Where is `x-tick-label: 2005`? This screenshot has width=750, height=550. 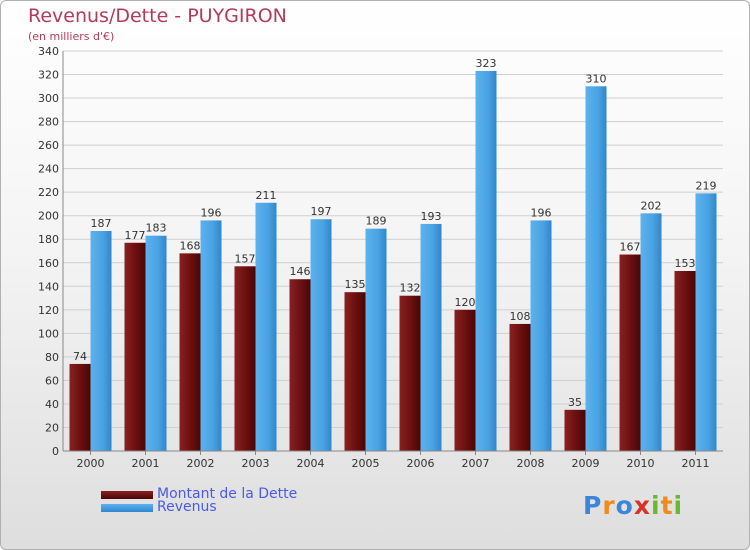
x-tick-label: 2005 is located at coordinates (366, 463).